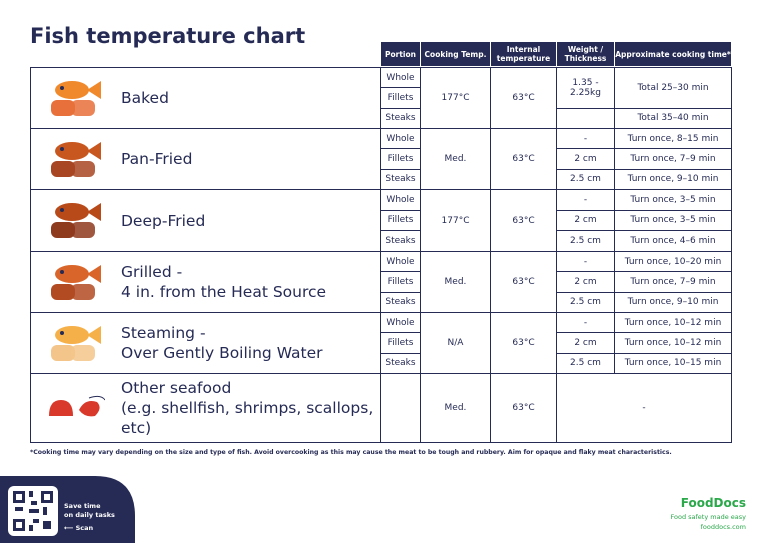 Image resolution: width=768 pixels, height=543 pixels. Describe the element at coordinates (673, 363) in the screenshot. I see `time: Turn once, 10–15 min` at that location.